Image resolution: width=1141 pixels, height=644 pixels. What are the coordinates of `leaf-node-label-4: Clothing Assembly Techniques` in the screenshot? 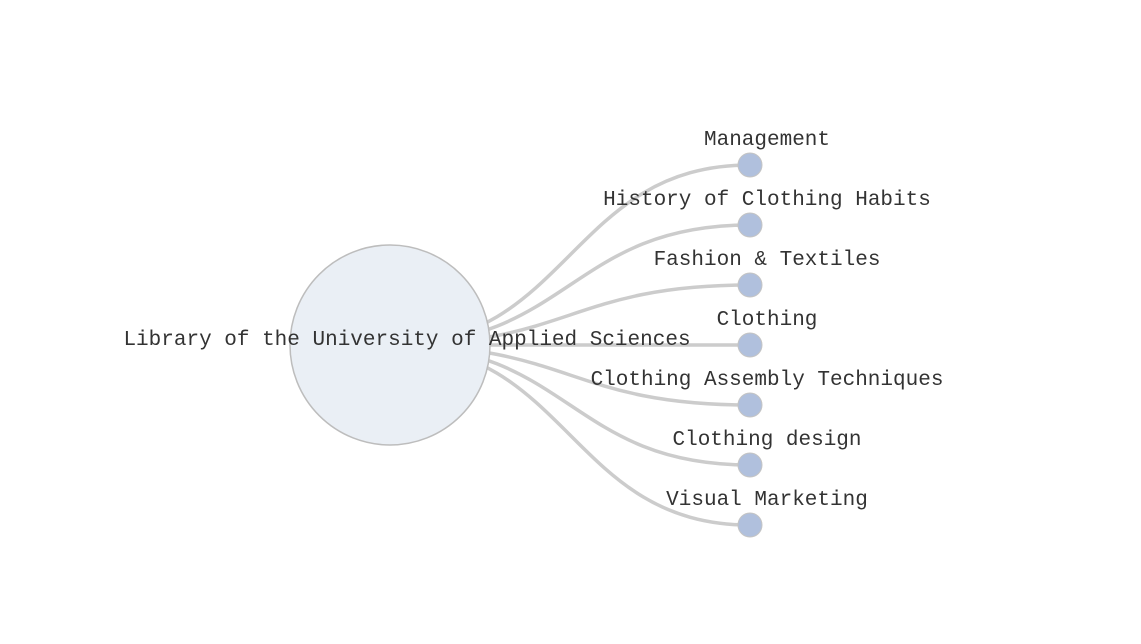 It's located at (767, 380).